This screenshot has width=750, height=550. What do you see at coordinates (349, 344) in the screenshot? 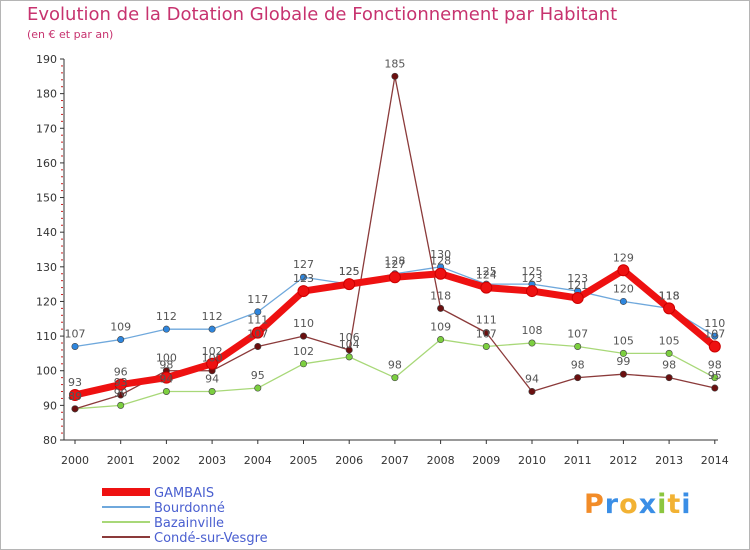
I see `data-label: 104` at bounding box center [349, 344].